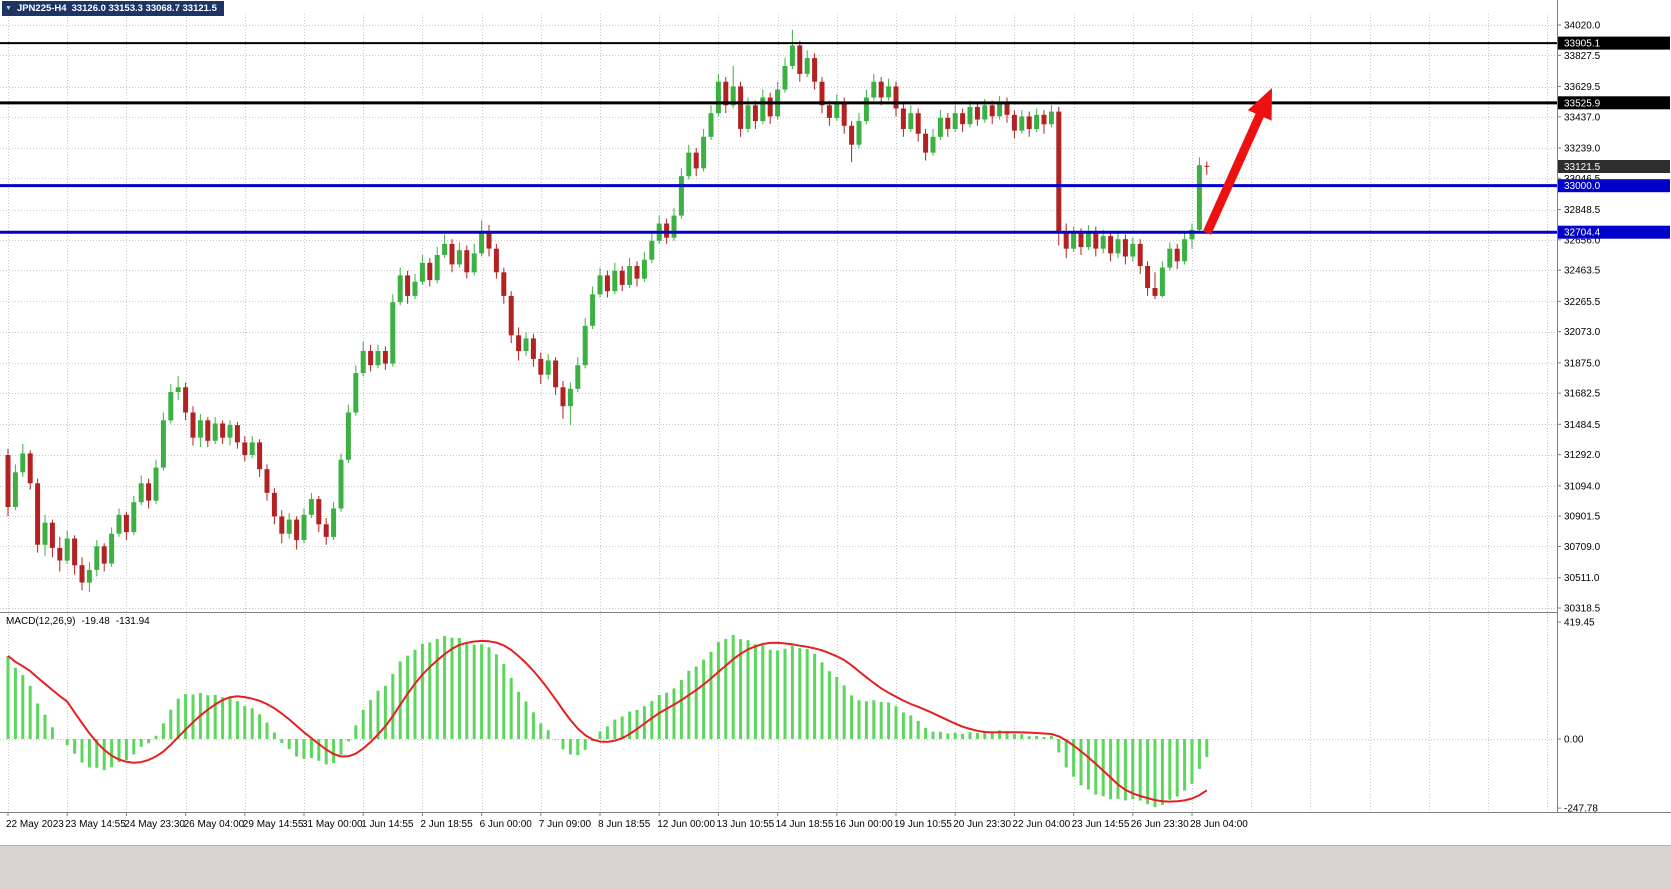 This screenshot has width=1671, height=889. What do you see at coordinates (273, 824) in the screenshot?
I see `date-label: 29 May 14:55` at bounding box center [273, 824].